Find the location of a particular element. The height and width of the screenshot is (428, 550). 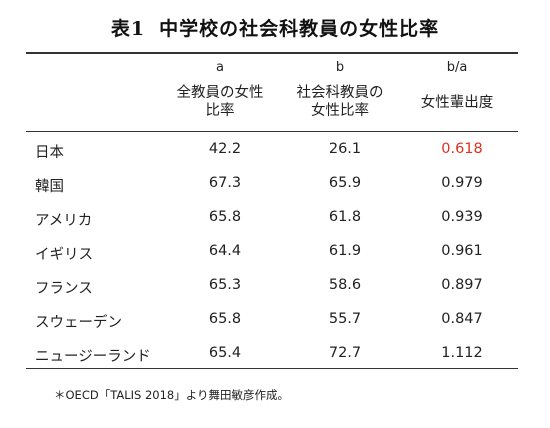

table-row: 日本 42.2 26.1 0.618 is located at coordinates (272, 150).